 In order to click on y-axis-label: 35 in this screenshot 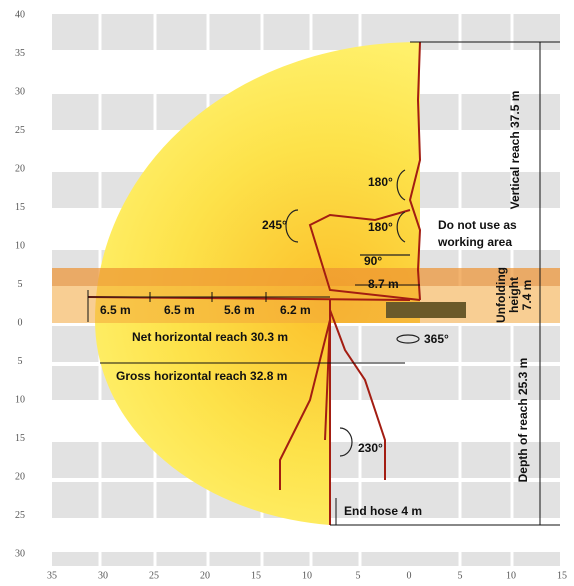, I will do `click(20, 53)`.